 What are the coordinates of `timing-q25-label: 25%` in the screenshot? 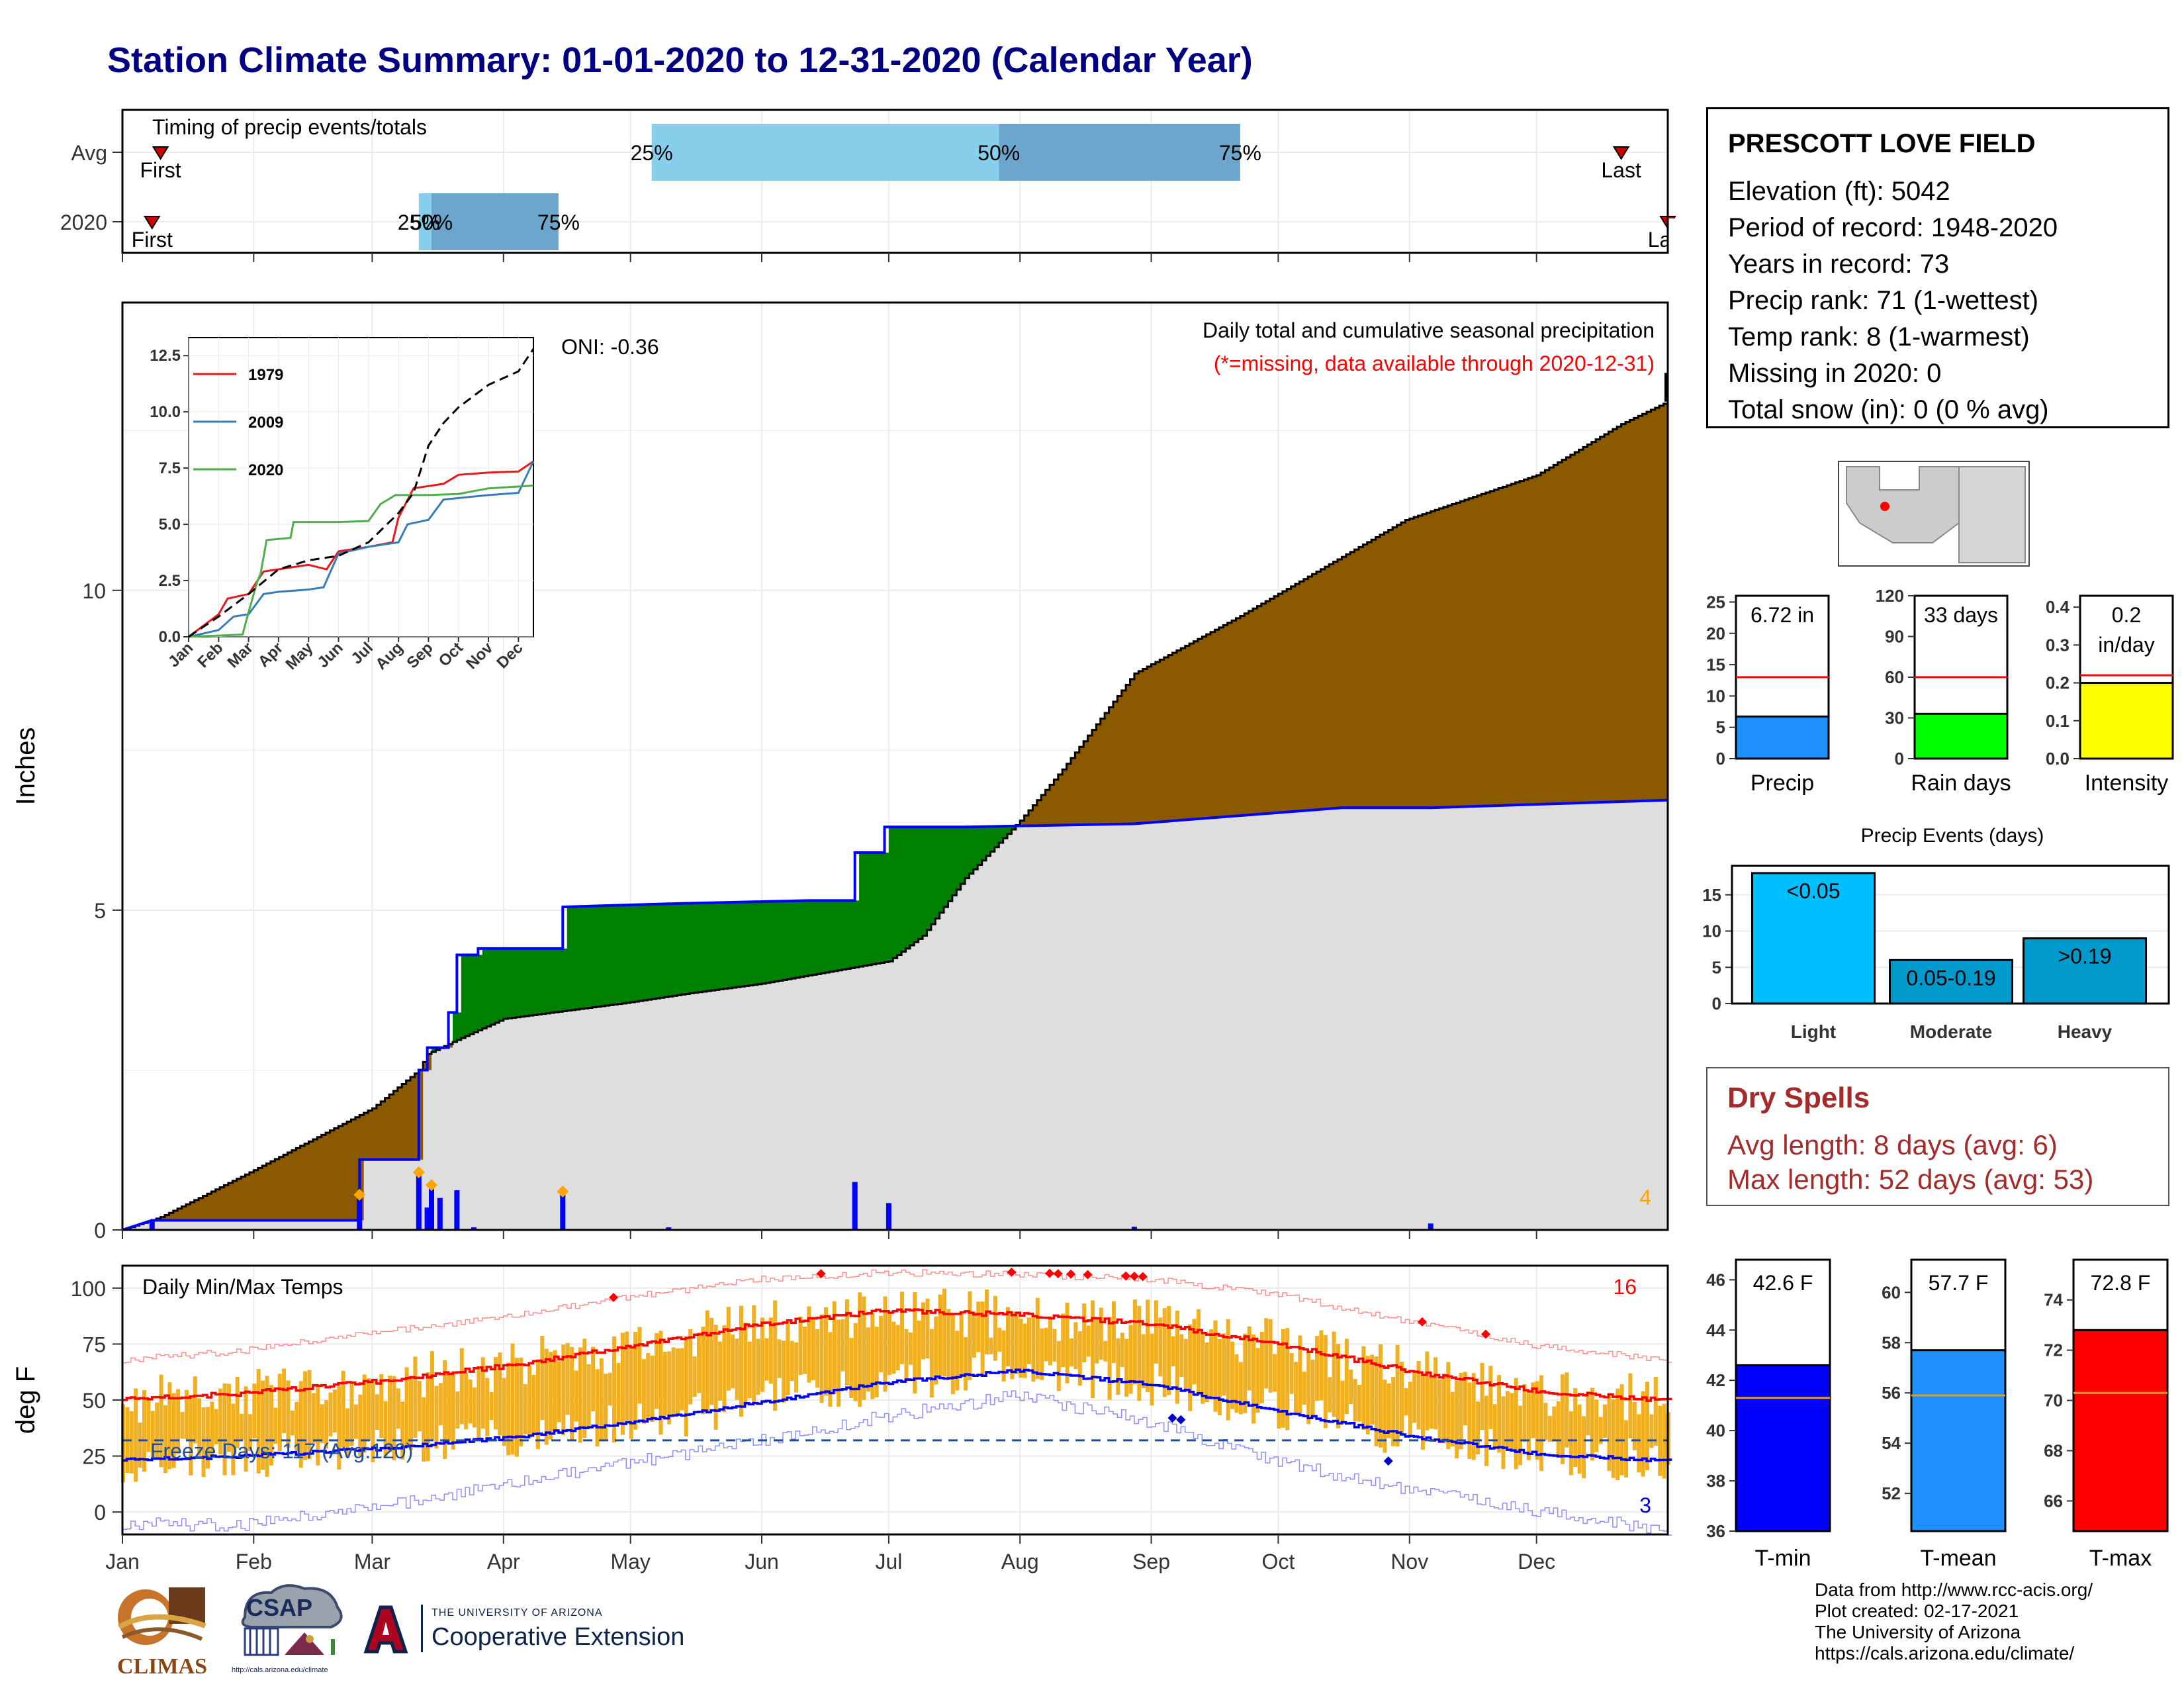 It's located at (419, 222).